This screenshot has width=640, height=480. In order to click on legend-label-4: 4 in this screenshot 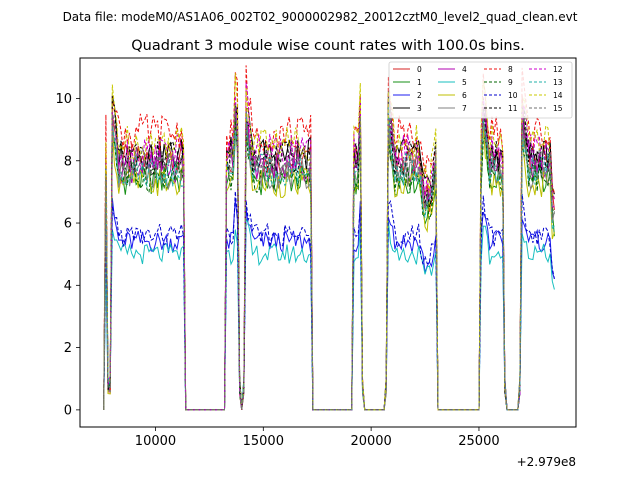, I will do `click(464, 69)`.